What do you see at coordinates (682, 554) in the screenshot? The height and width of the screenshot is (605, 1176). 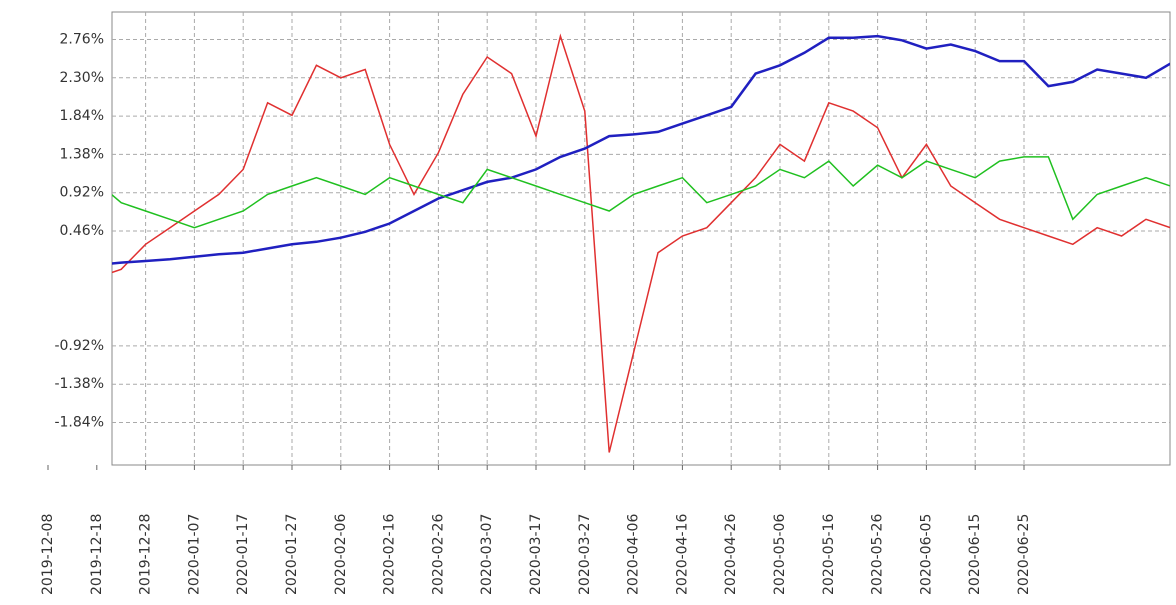 I see `x-tick-label: 2020-04-16` at bounding box center [682, 554].